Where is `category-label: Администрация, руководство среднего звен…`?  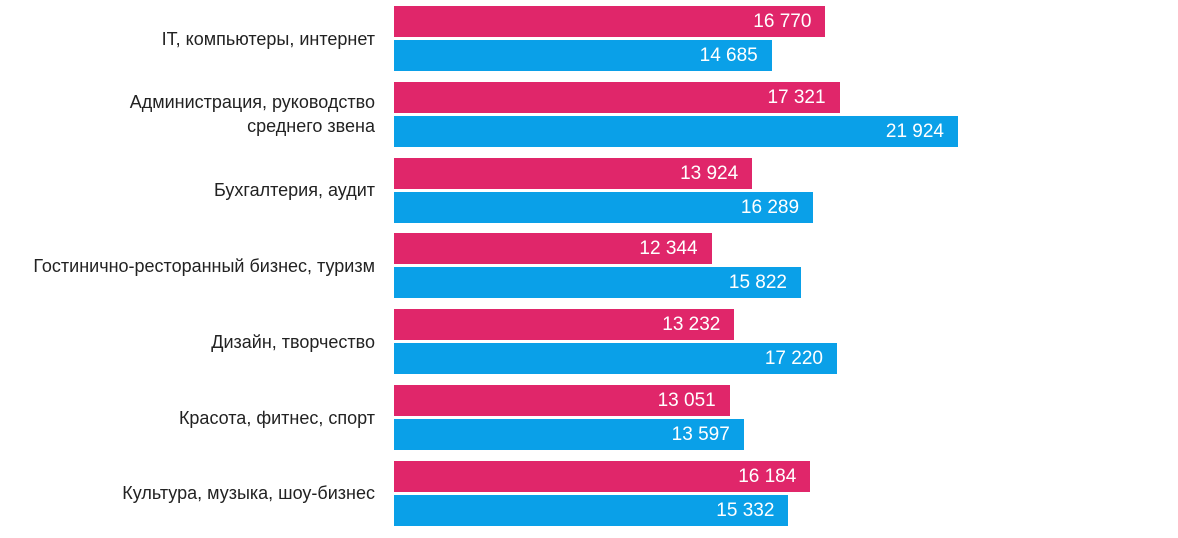 category-label: Администрация, руководство среднего звен… is located at coordinates (252, 114).